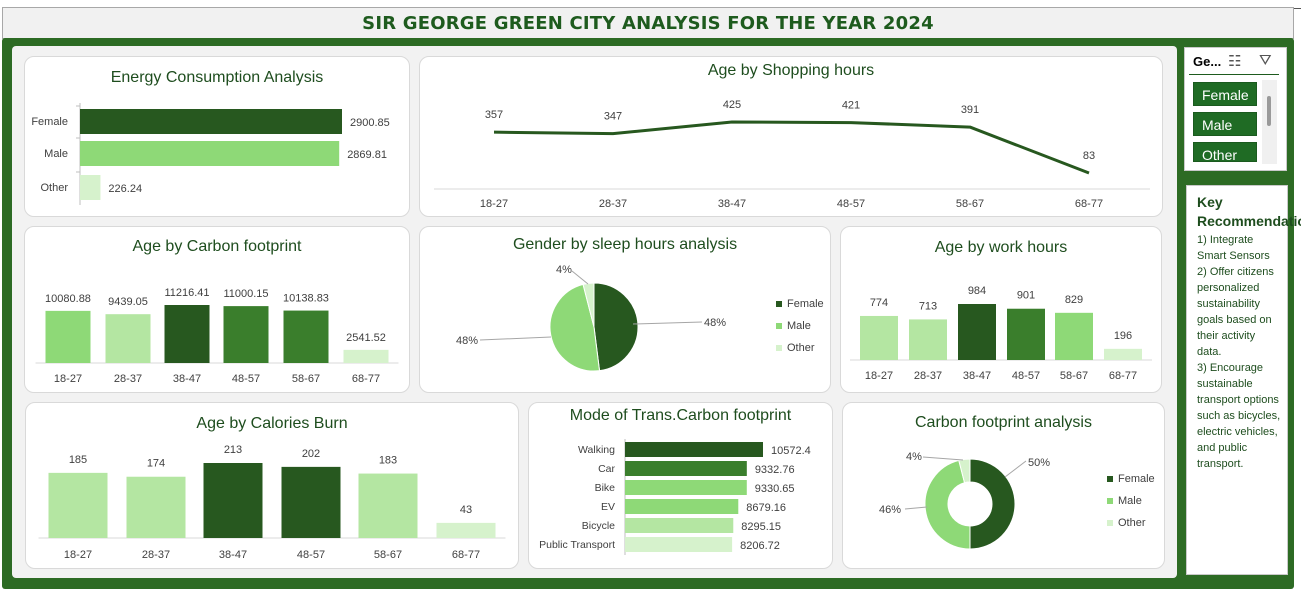  What do you see at coordinates (1039, 463) in the screenshot?
I see `data-label: 50%` at bounding box center [1039, 463].